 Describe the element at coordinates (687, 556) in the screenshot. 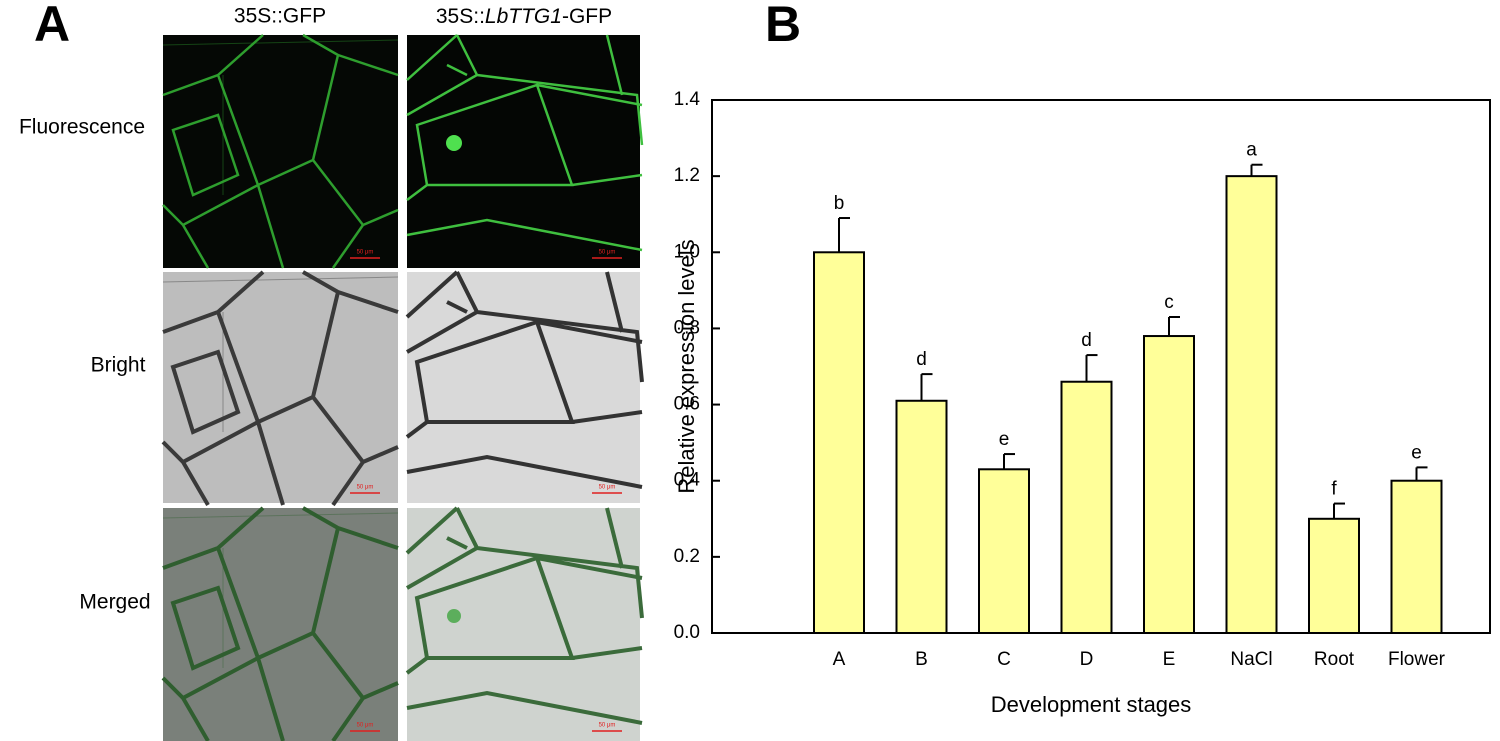

I see `y-tick-label: 0.2` at that location.